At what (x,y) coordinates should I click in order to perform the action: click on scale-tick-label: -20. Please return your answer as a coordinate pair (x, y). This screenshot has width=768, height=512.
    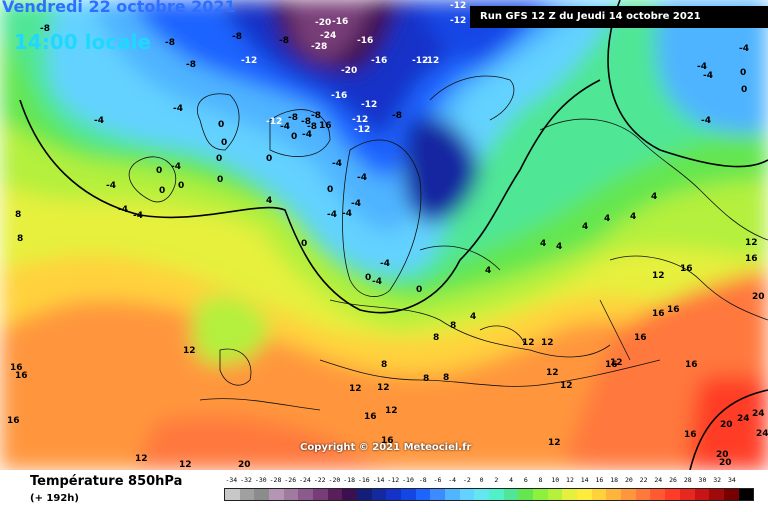
    Looking at the image, I should click on (334, 480).